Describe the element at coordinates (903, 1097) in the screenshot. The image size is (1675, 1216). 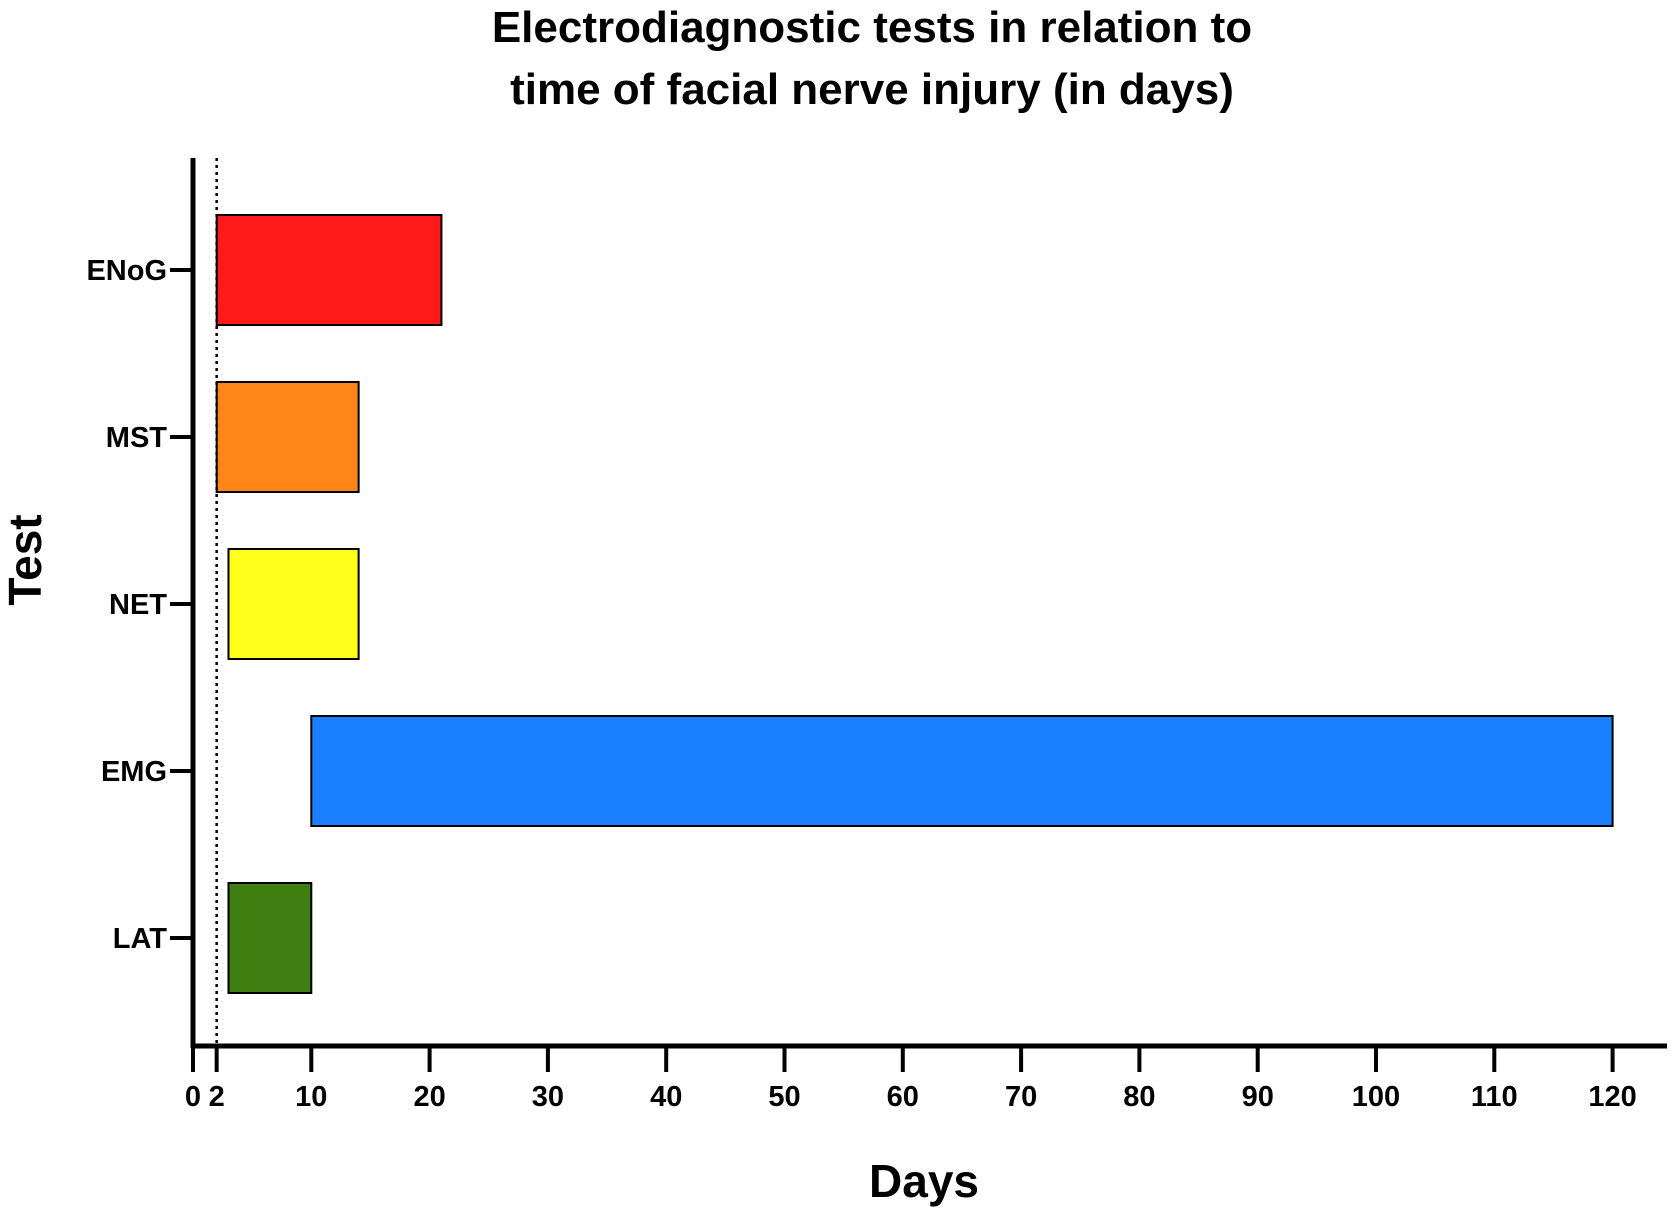
I see `x-tick-label: 60` at that location.